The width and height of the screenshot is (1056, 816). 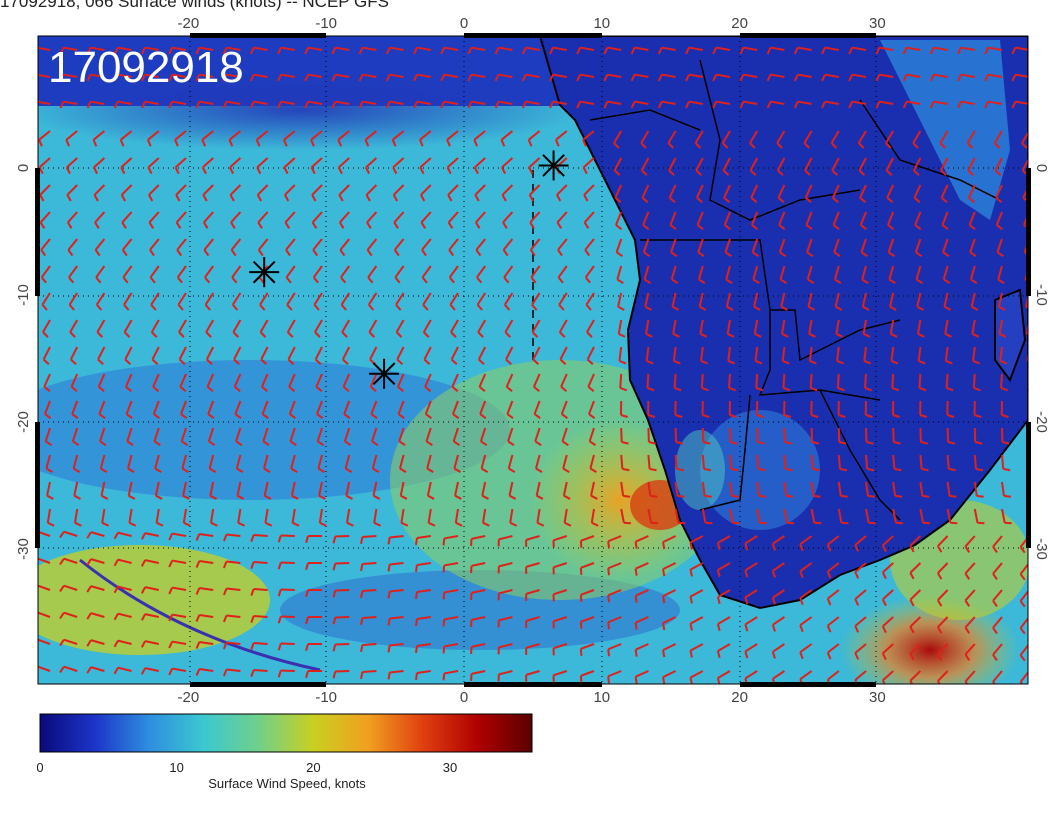 What do you see at coordinates (532, 697) in the screenshot?
I see `lon-ticks-bottom: -20 -10 0 10 20 30` at bounding box center [532, 697].